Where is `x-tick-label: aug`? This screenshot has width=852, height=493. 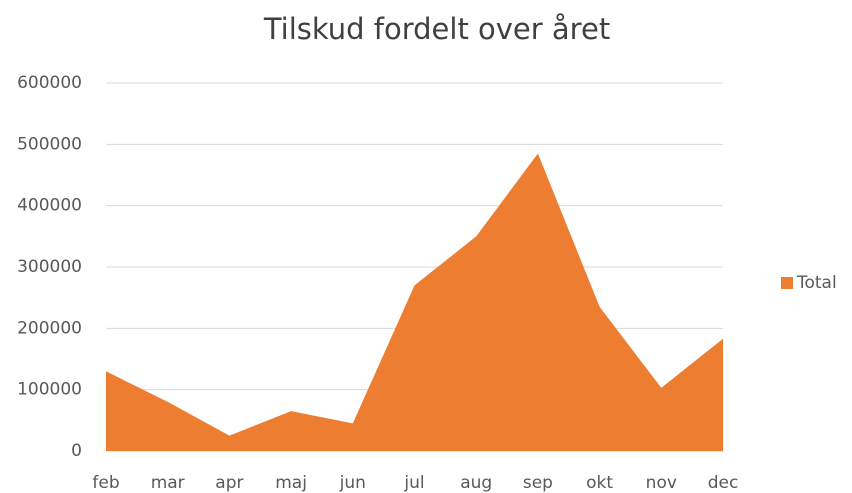
x-tick-label: aug is located at coordinates (476, 483).